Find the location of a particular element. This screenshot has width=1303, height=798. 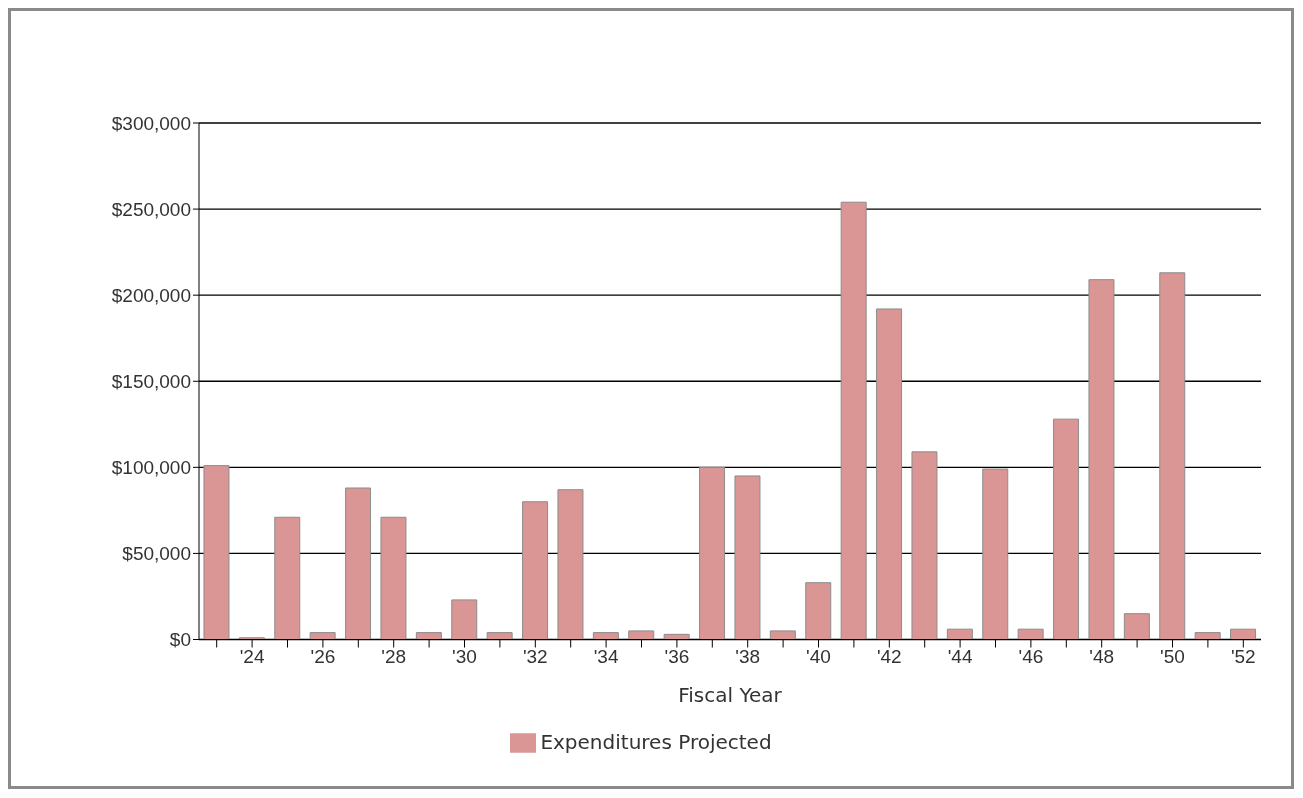

legend-label: Expenditures Projected is located at coordinates (656, 741).